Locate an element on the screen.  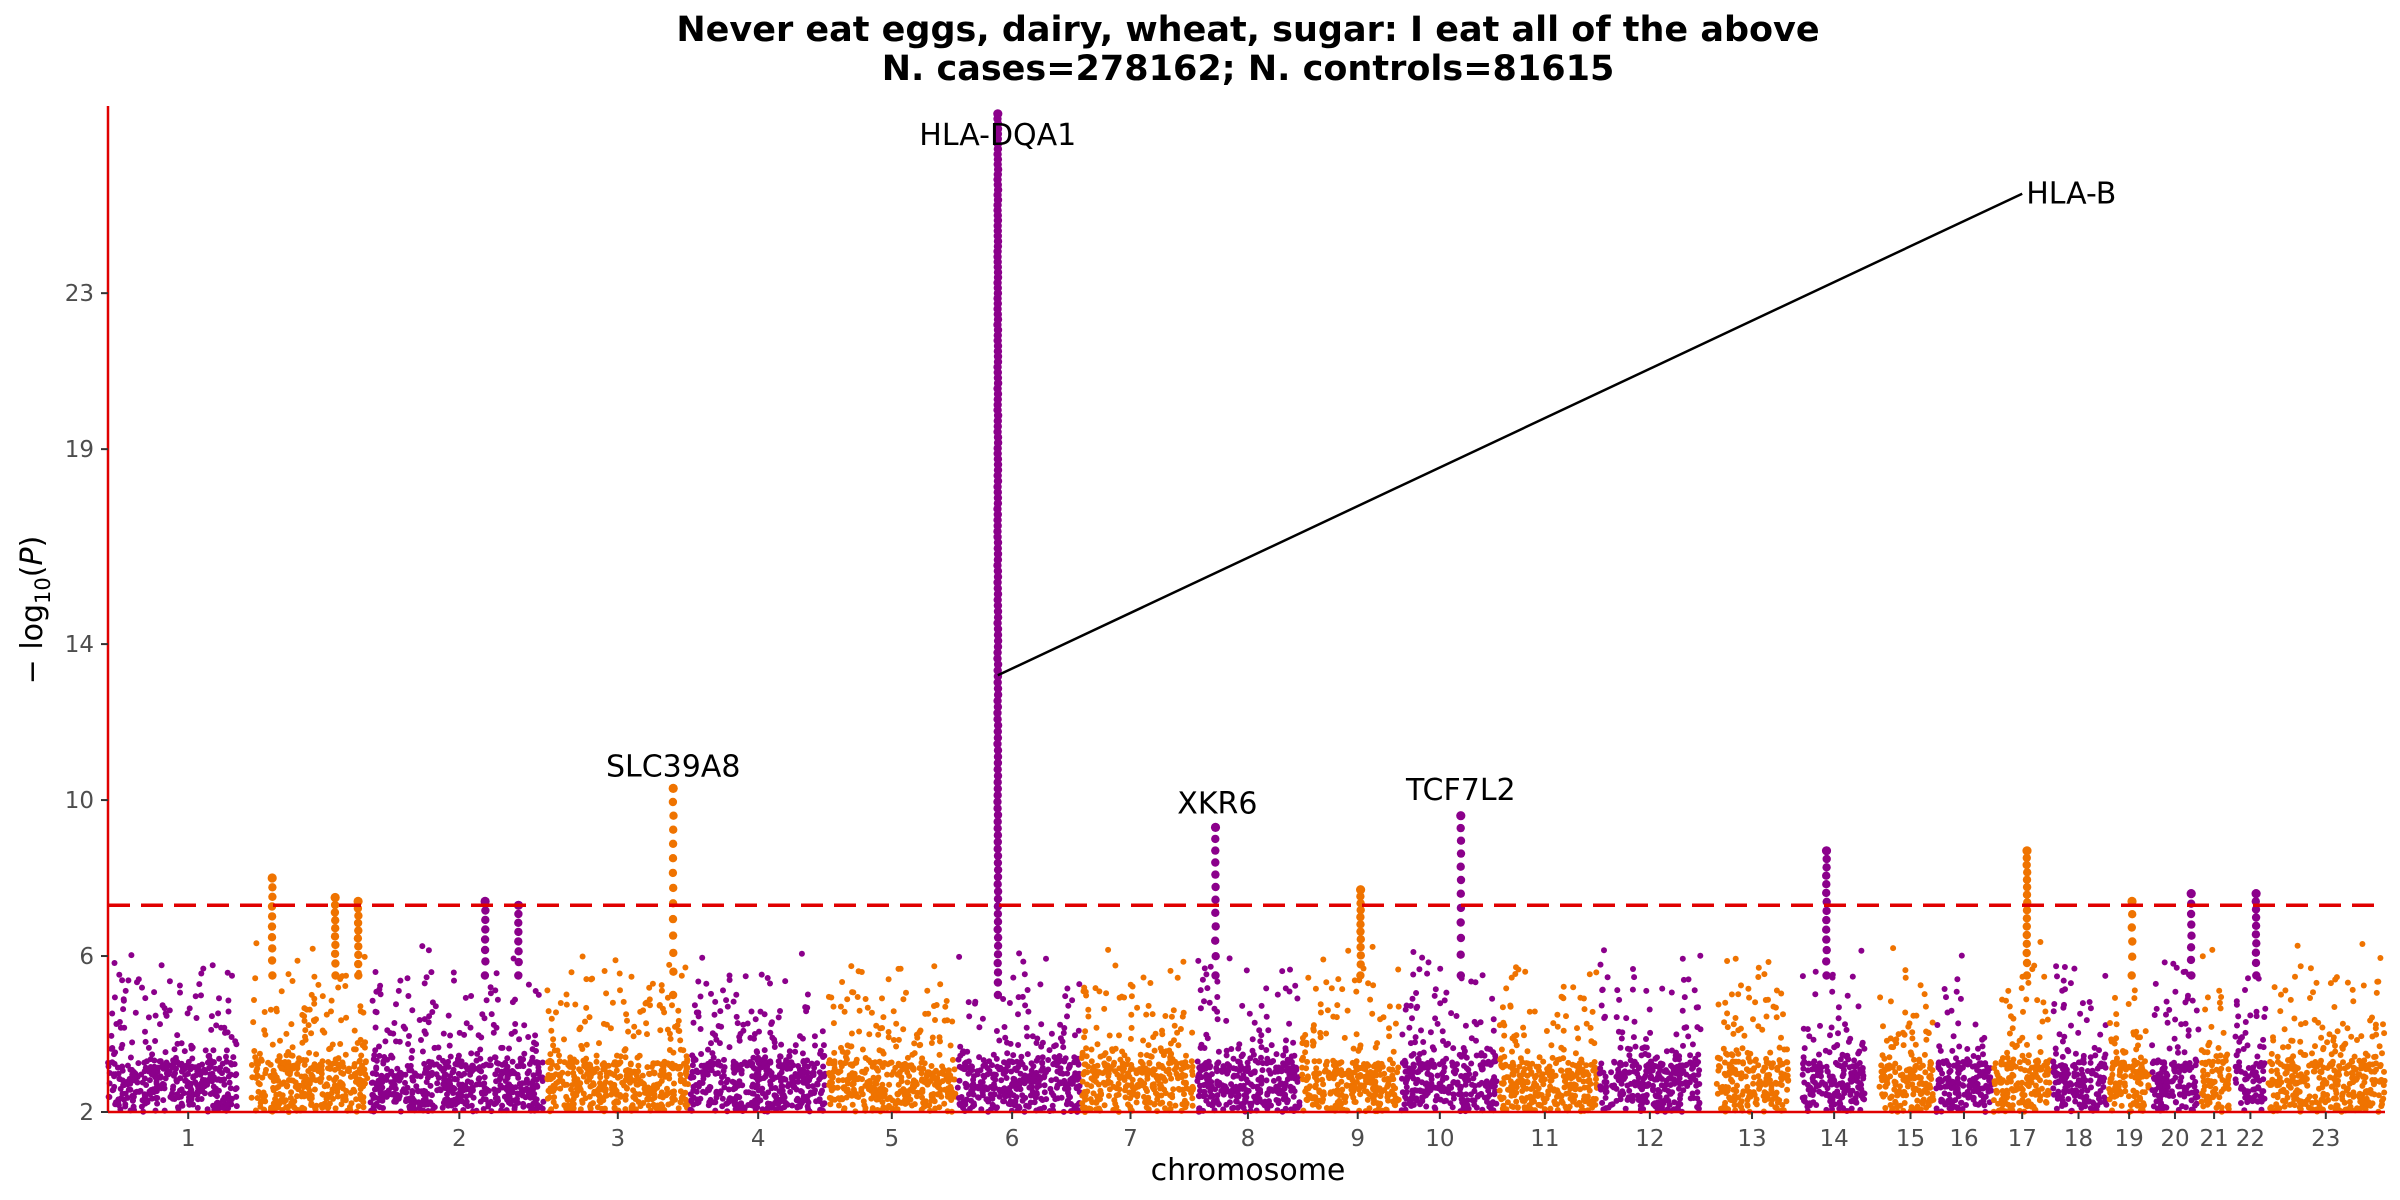
chromosome-points is located at coordinates (172, 1033).